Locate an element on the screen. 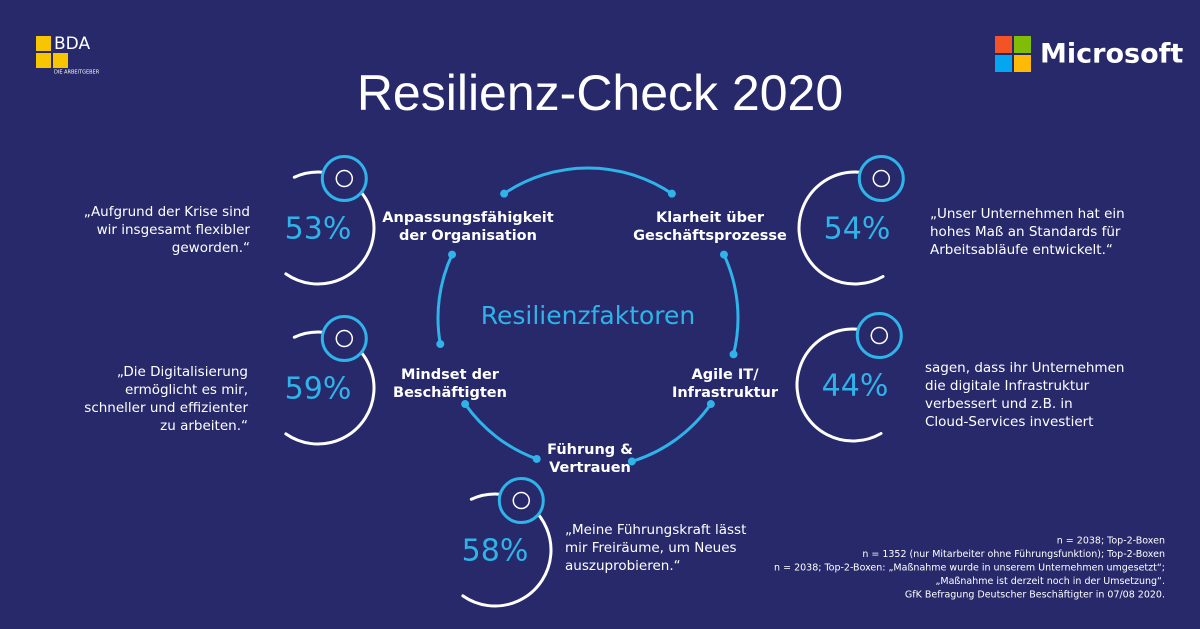  stat-percent: 54% is located at coordinates (857, 229).